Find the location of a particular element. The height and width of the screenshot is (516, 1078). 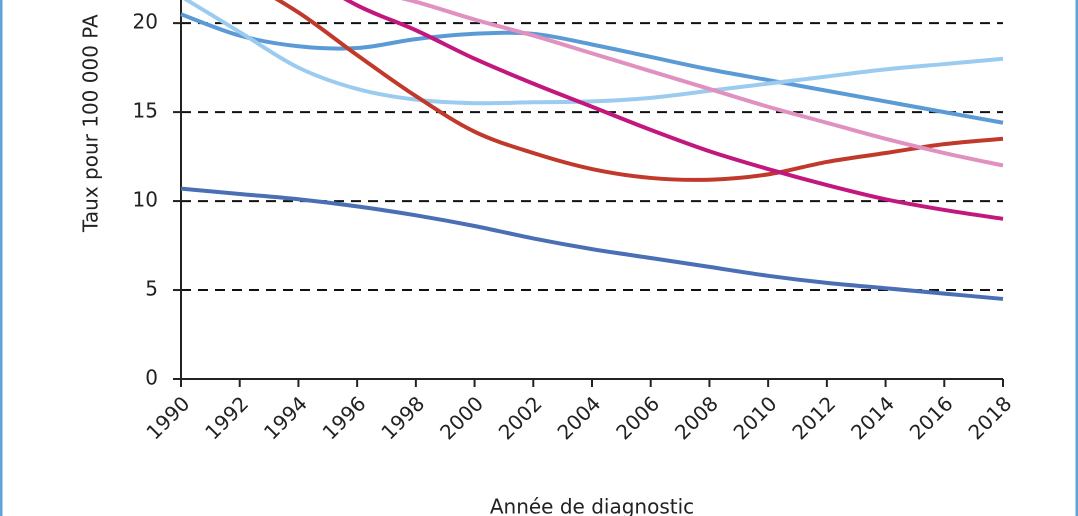

x-tick-label: 2008 is located at coordinates (696, 417).